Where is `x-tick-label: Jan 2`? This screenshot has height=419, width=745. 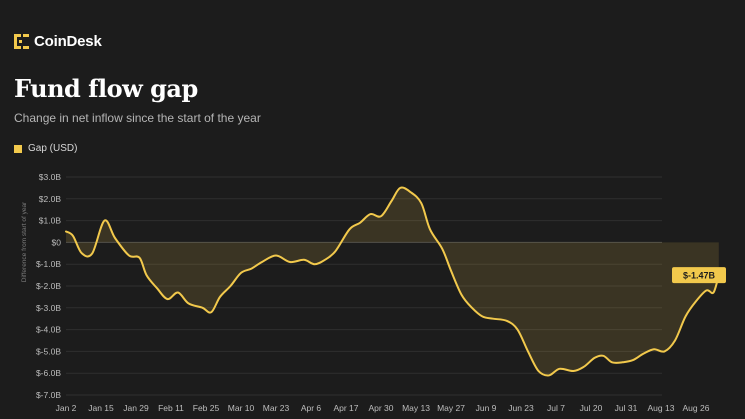
x-tick-label: Jan 2 is located at coordinates (66, 408).